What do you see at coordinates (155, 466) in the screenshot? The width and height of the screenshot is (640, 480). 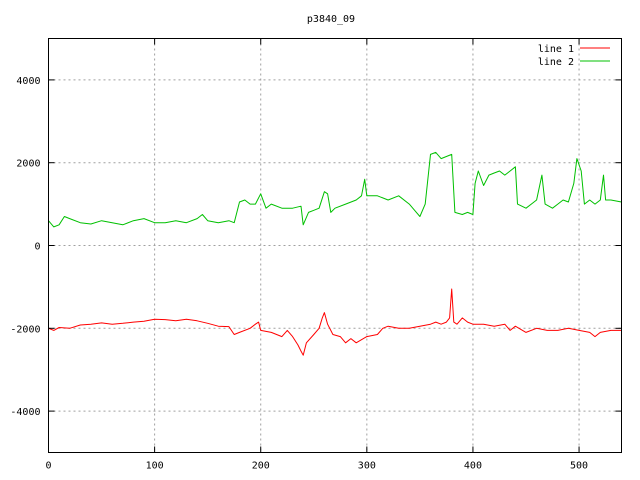 I see `x-tick-label: 100` at bounding box center [155, 466].